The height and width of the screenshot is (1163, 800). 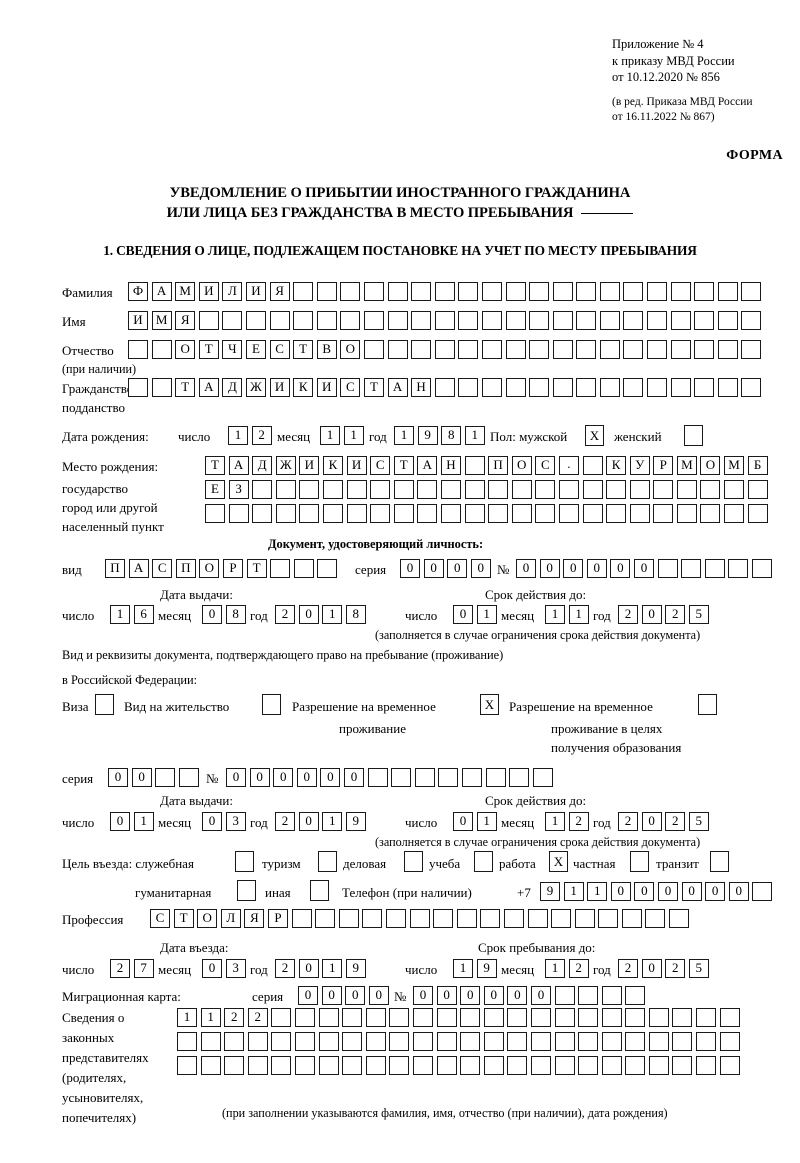 What do you see at coordinates (355, 821) in the screenshot?
I see `char-cell: 9` at bounding box center [355, 821].